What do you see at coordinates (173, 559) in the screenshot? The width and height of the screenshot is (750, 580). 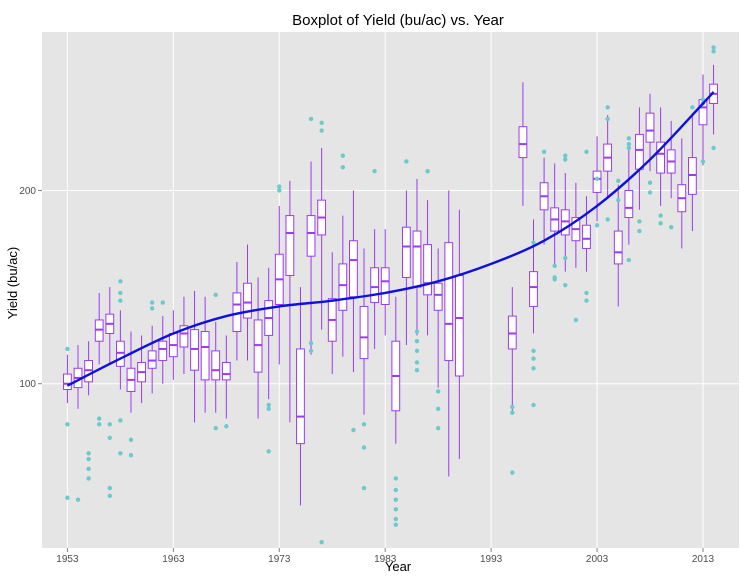 I see `x-tick-label: 1963` at bounding box center [173, 559].